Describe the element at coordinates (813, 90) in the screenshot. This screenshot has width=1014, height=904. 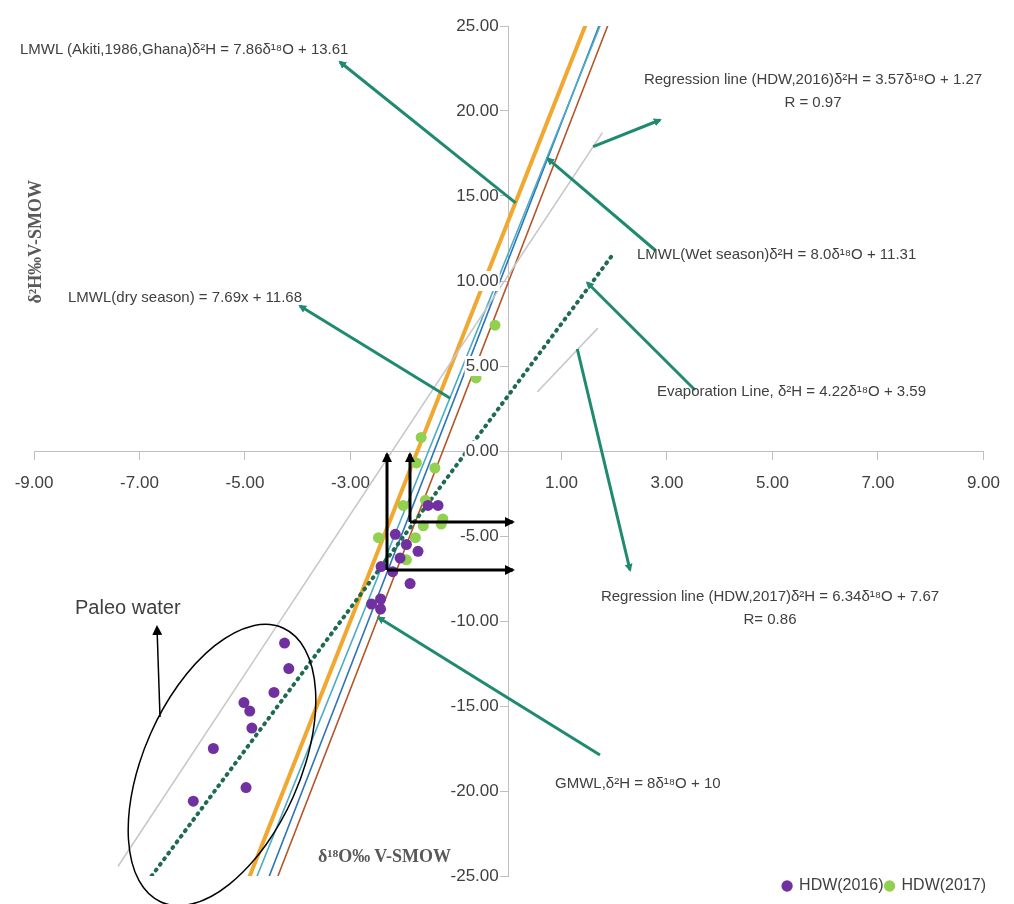
I see `annotation: Regression line (HDW,2016)δ²H = 3.57δ¹⁸O + 1.27 R = 0.97` at that location.